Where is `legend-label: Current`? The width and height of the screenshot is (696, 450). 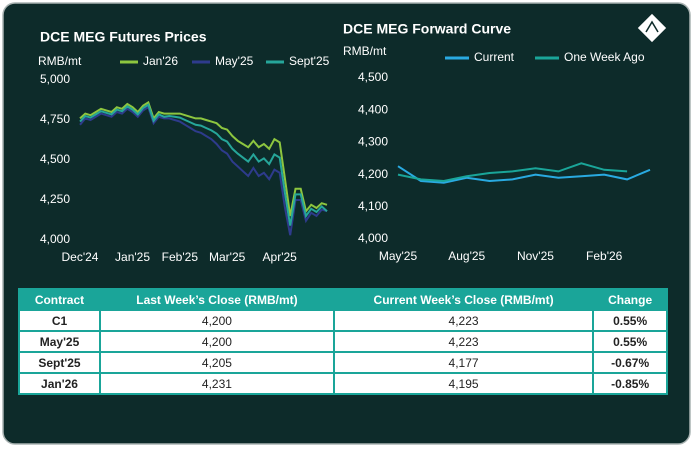
legend-label: Current is located at coordinates (494, 57).